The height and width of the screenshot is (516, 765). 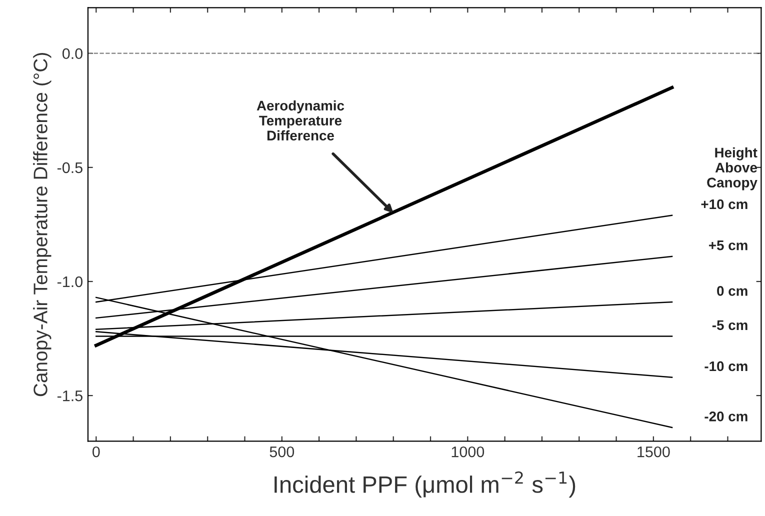 What do you see at coordinates (425, 484) in the screenshot?
I see `x-axis-title: Incident PPF (μmol m$^{−2}$ s$^{−1}$)` at bounding box center [425, 484].